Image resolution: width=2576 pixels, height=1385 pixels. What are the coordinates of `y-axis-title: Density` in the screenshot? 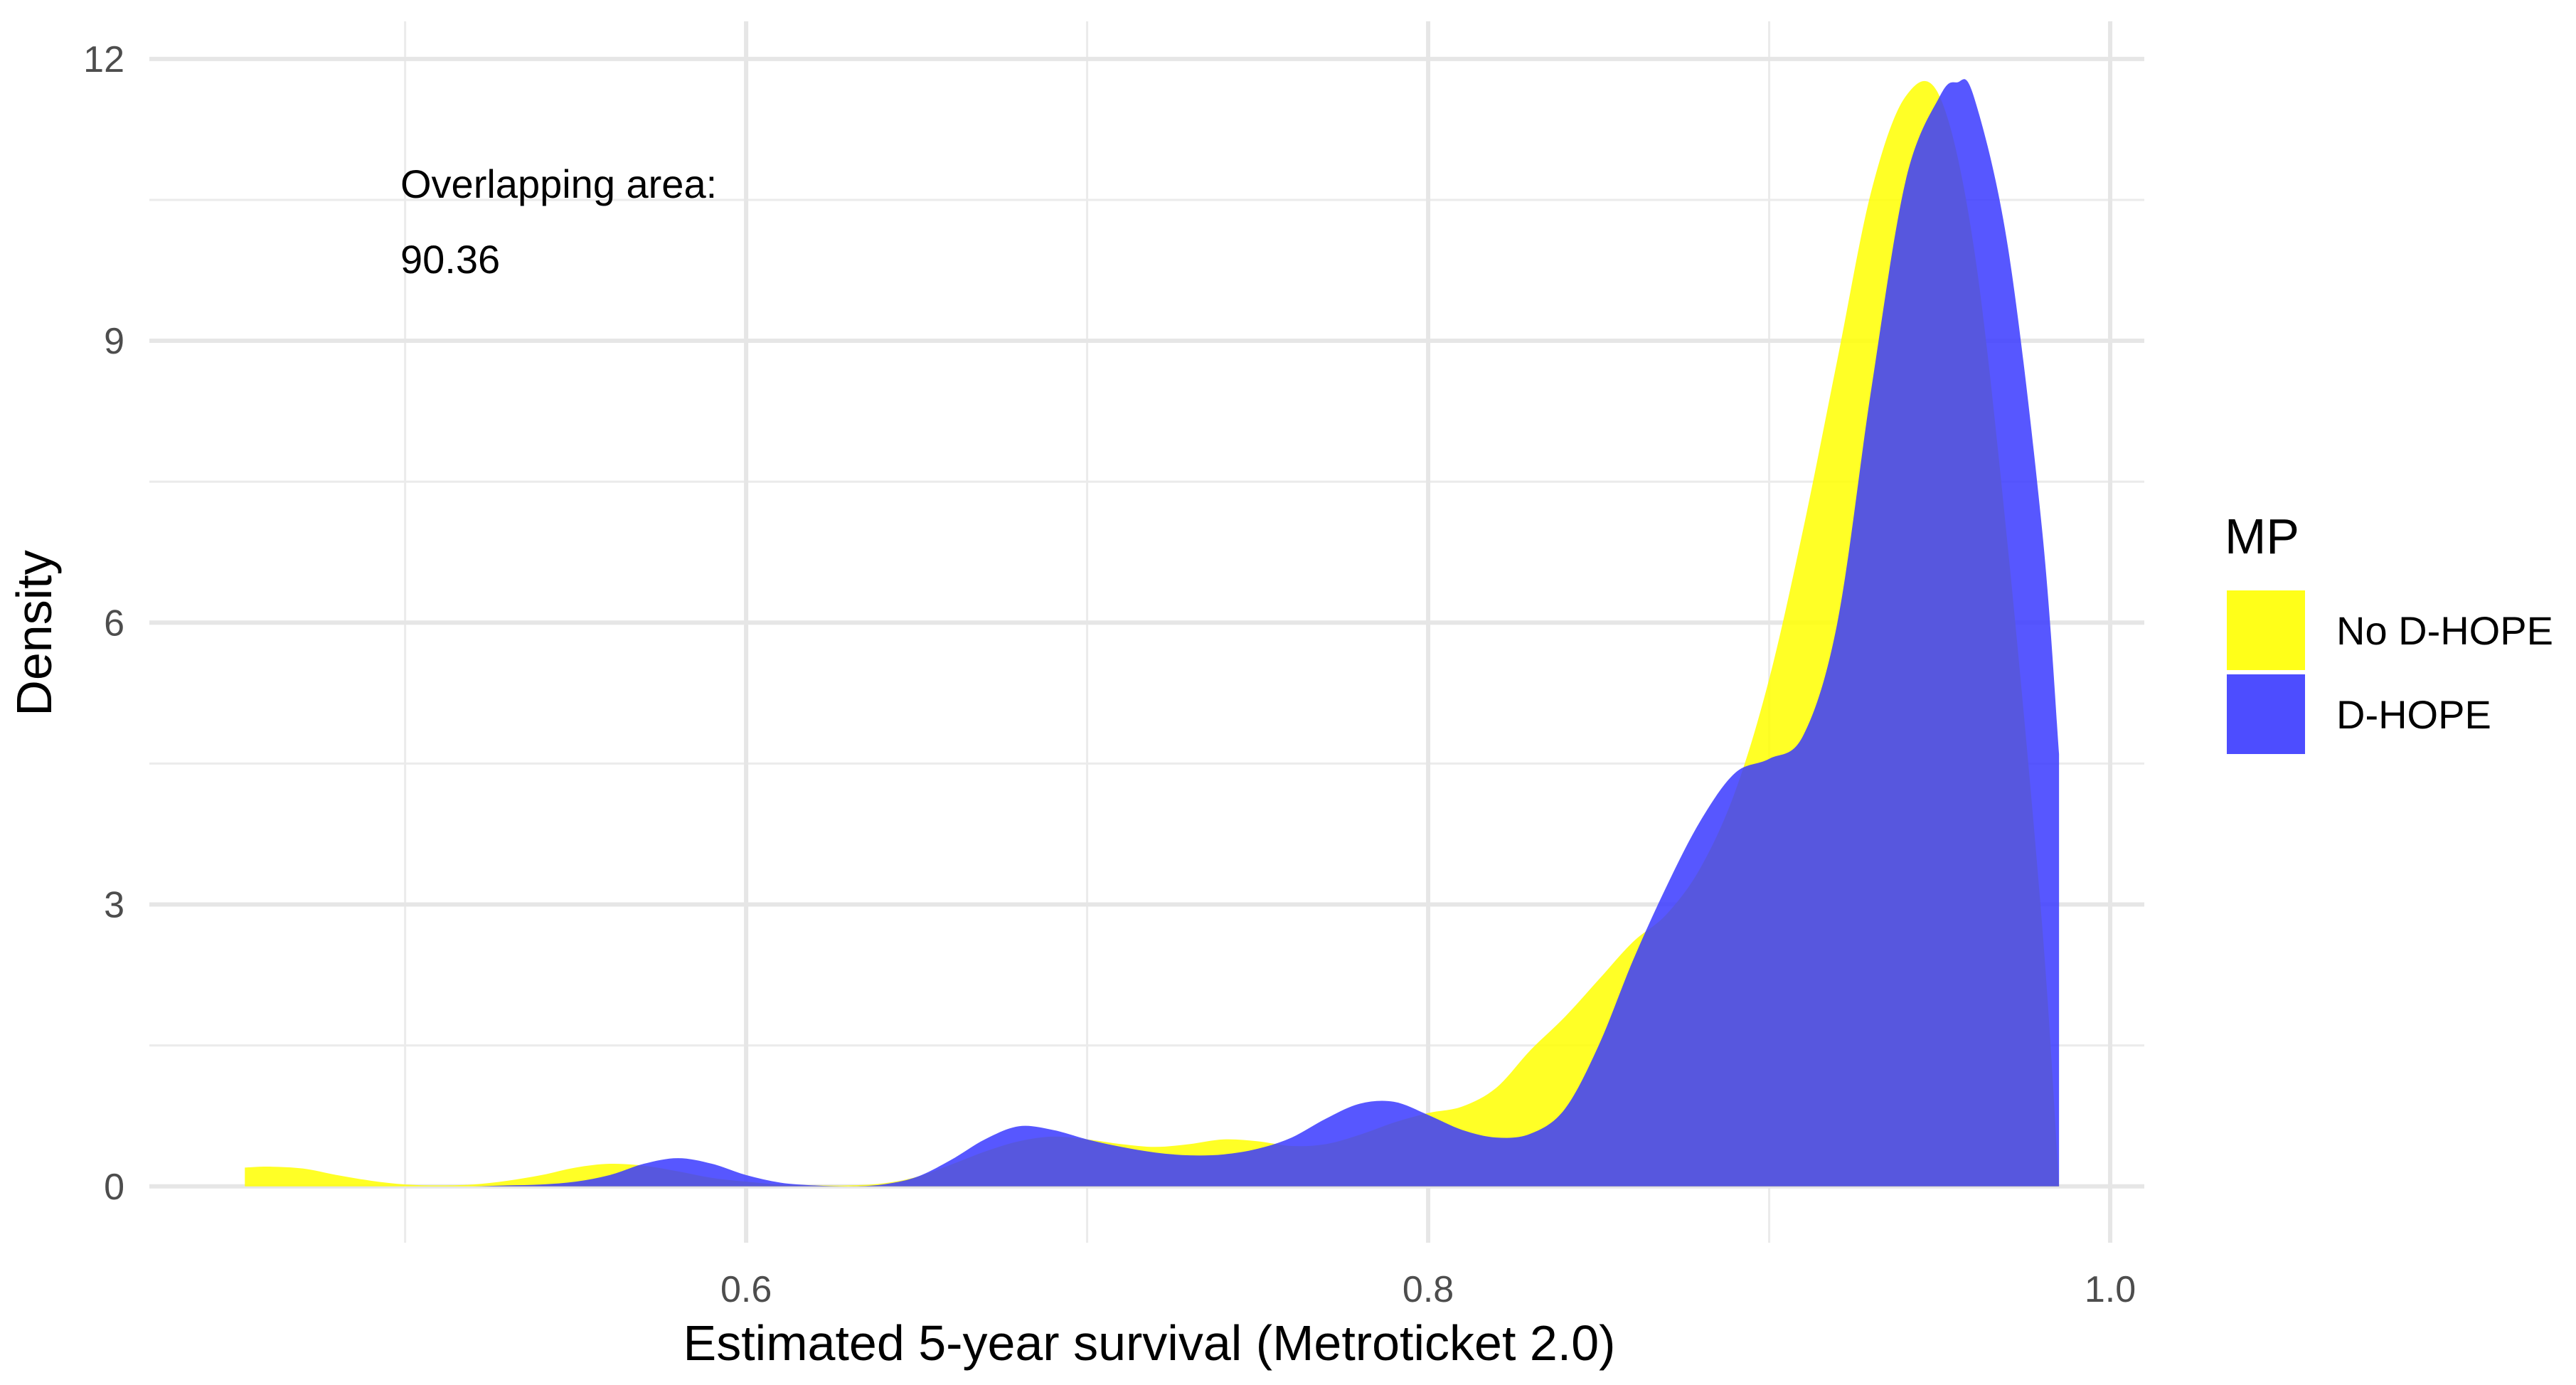 It's located at (34, 633).